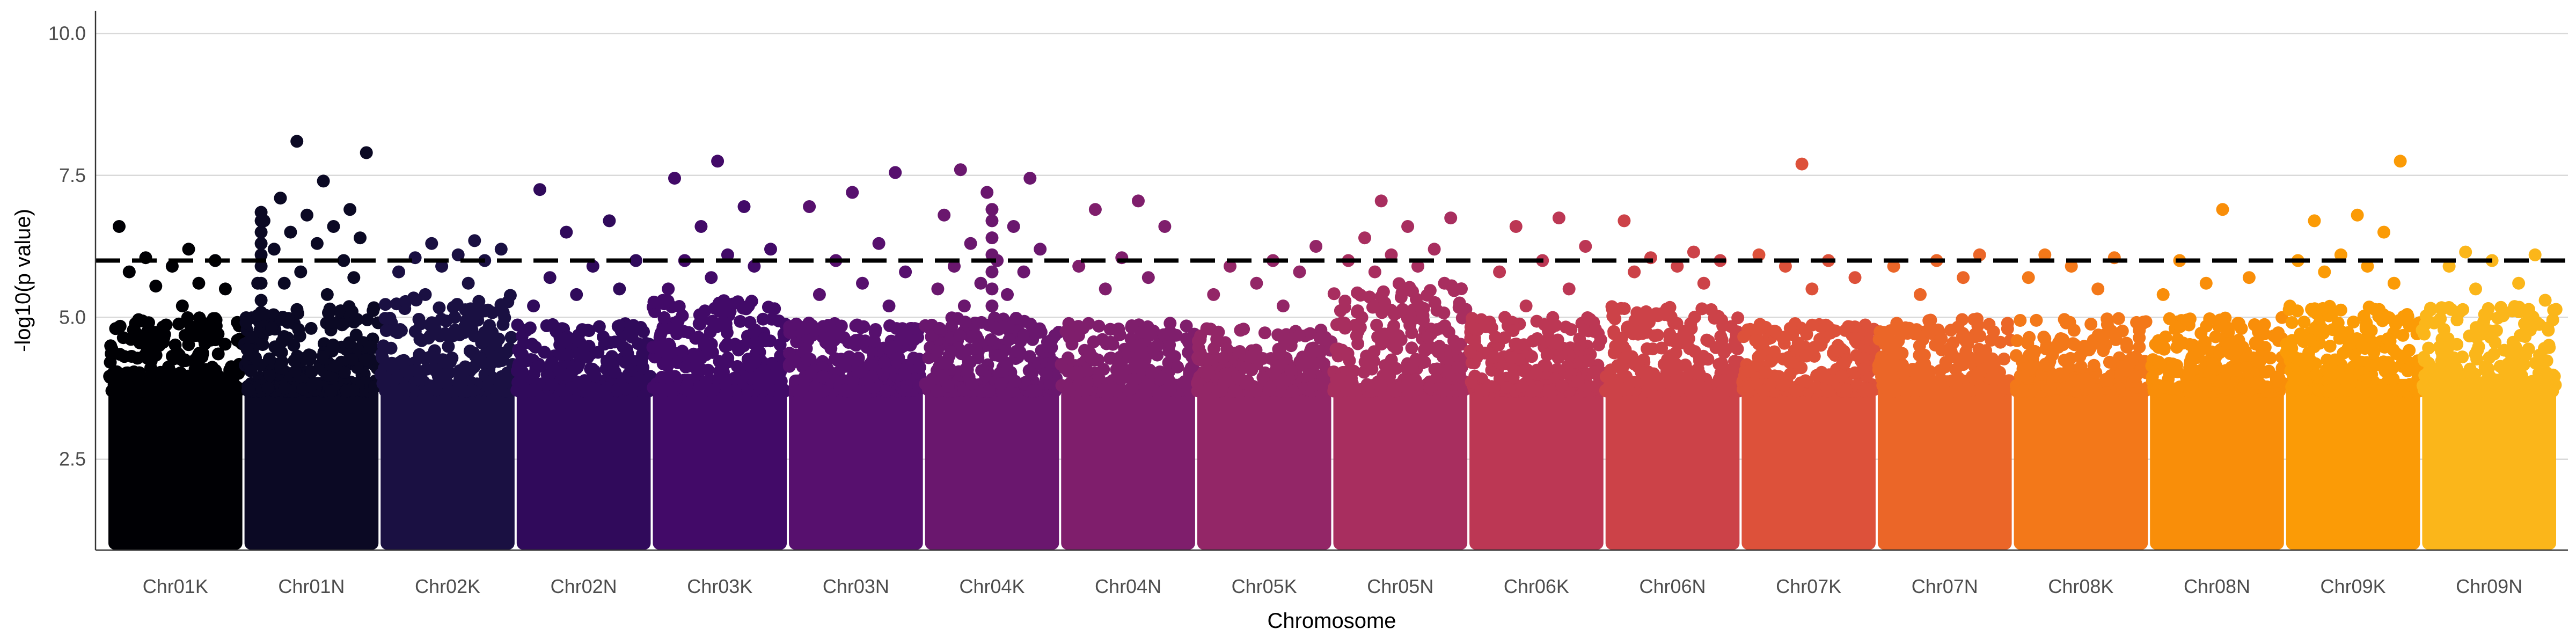 The image size is (2576, 644). I want to click on series-Chr02K, so click(447, 392).